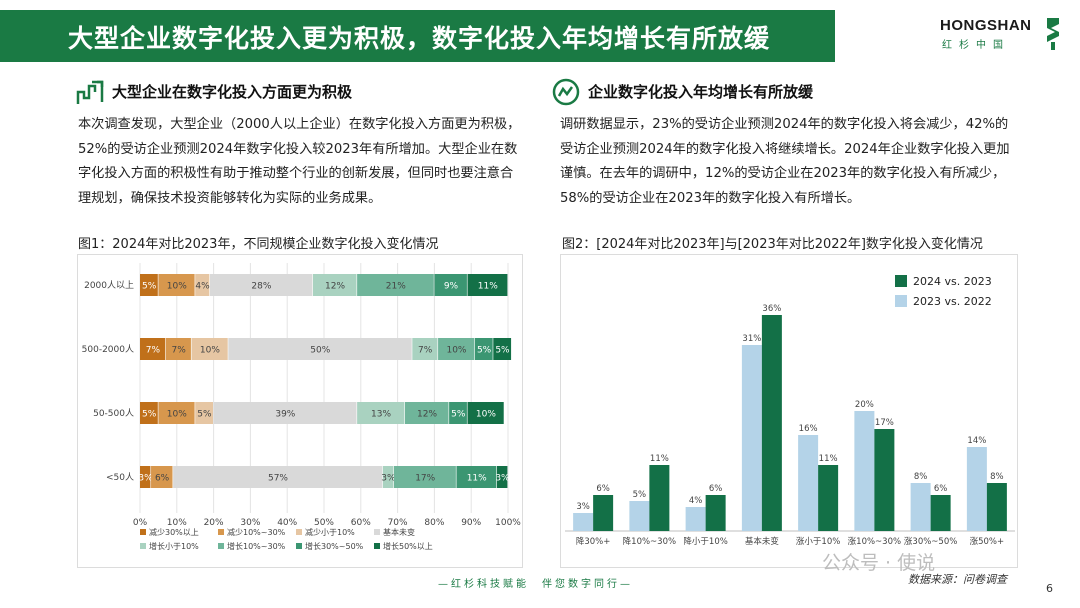 The image size is (1080, 608). What do you see at coordinates (320, 351) in the screenshot?
I see `data-label: 50%` at bounding box center [320, 351].